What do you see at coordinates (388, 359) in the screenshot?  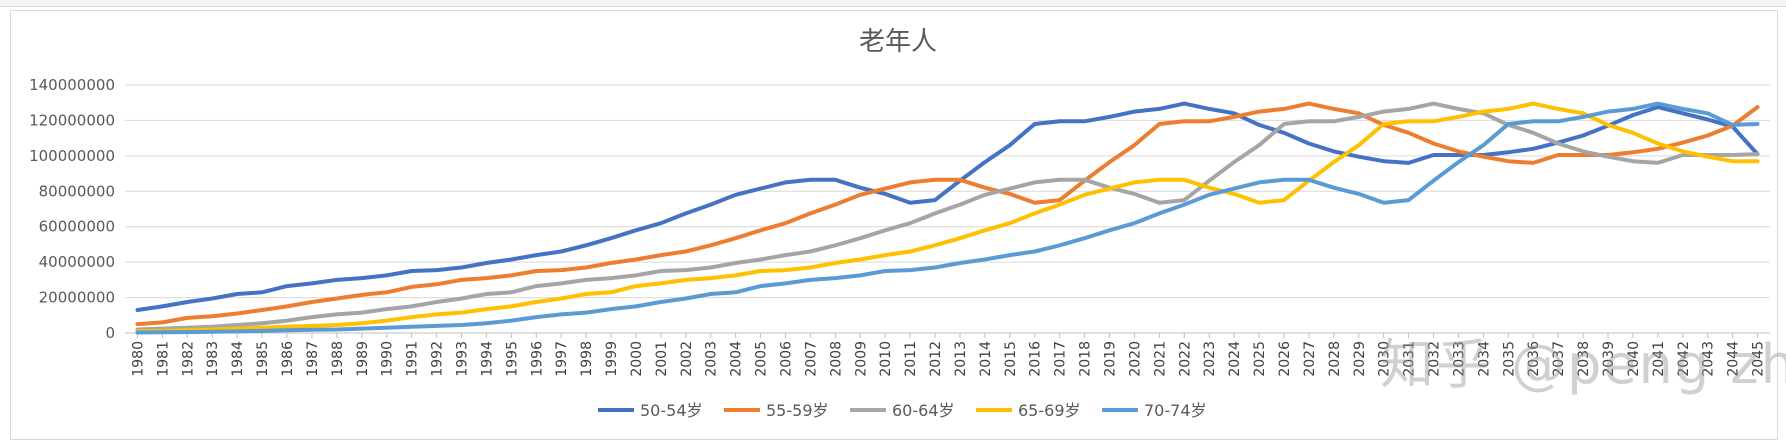 I see `x-tick-label: 1990` at bounding box center [388, 359].